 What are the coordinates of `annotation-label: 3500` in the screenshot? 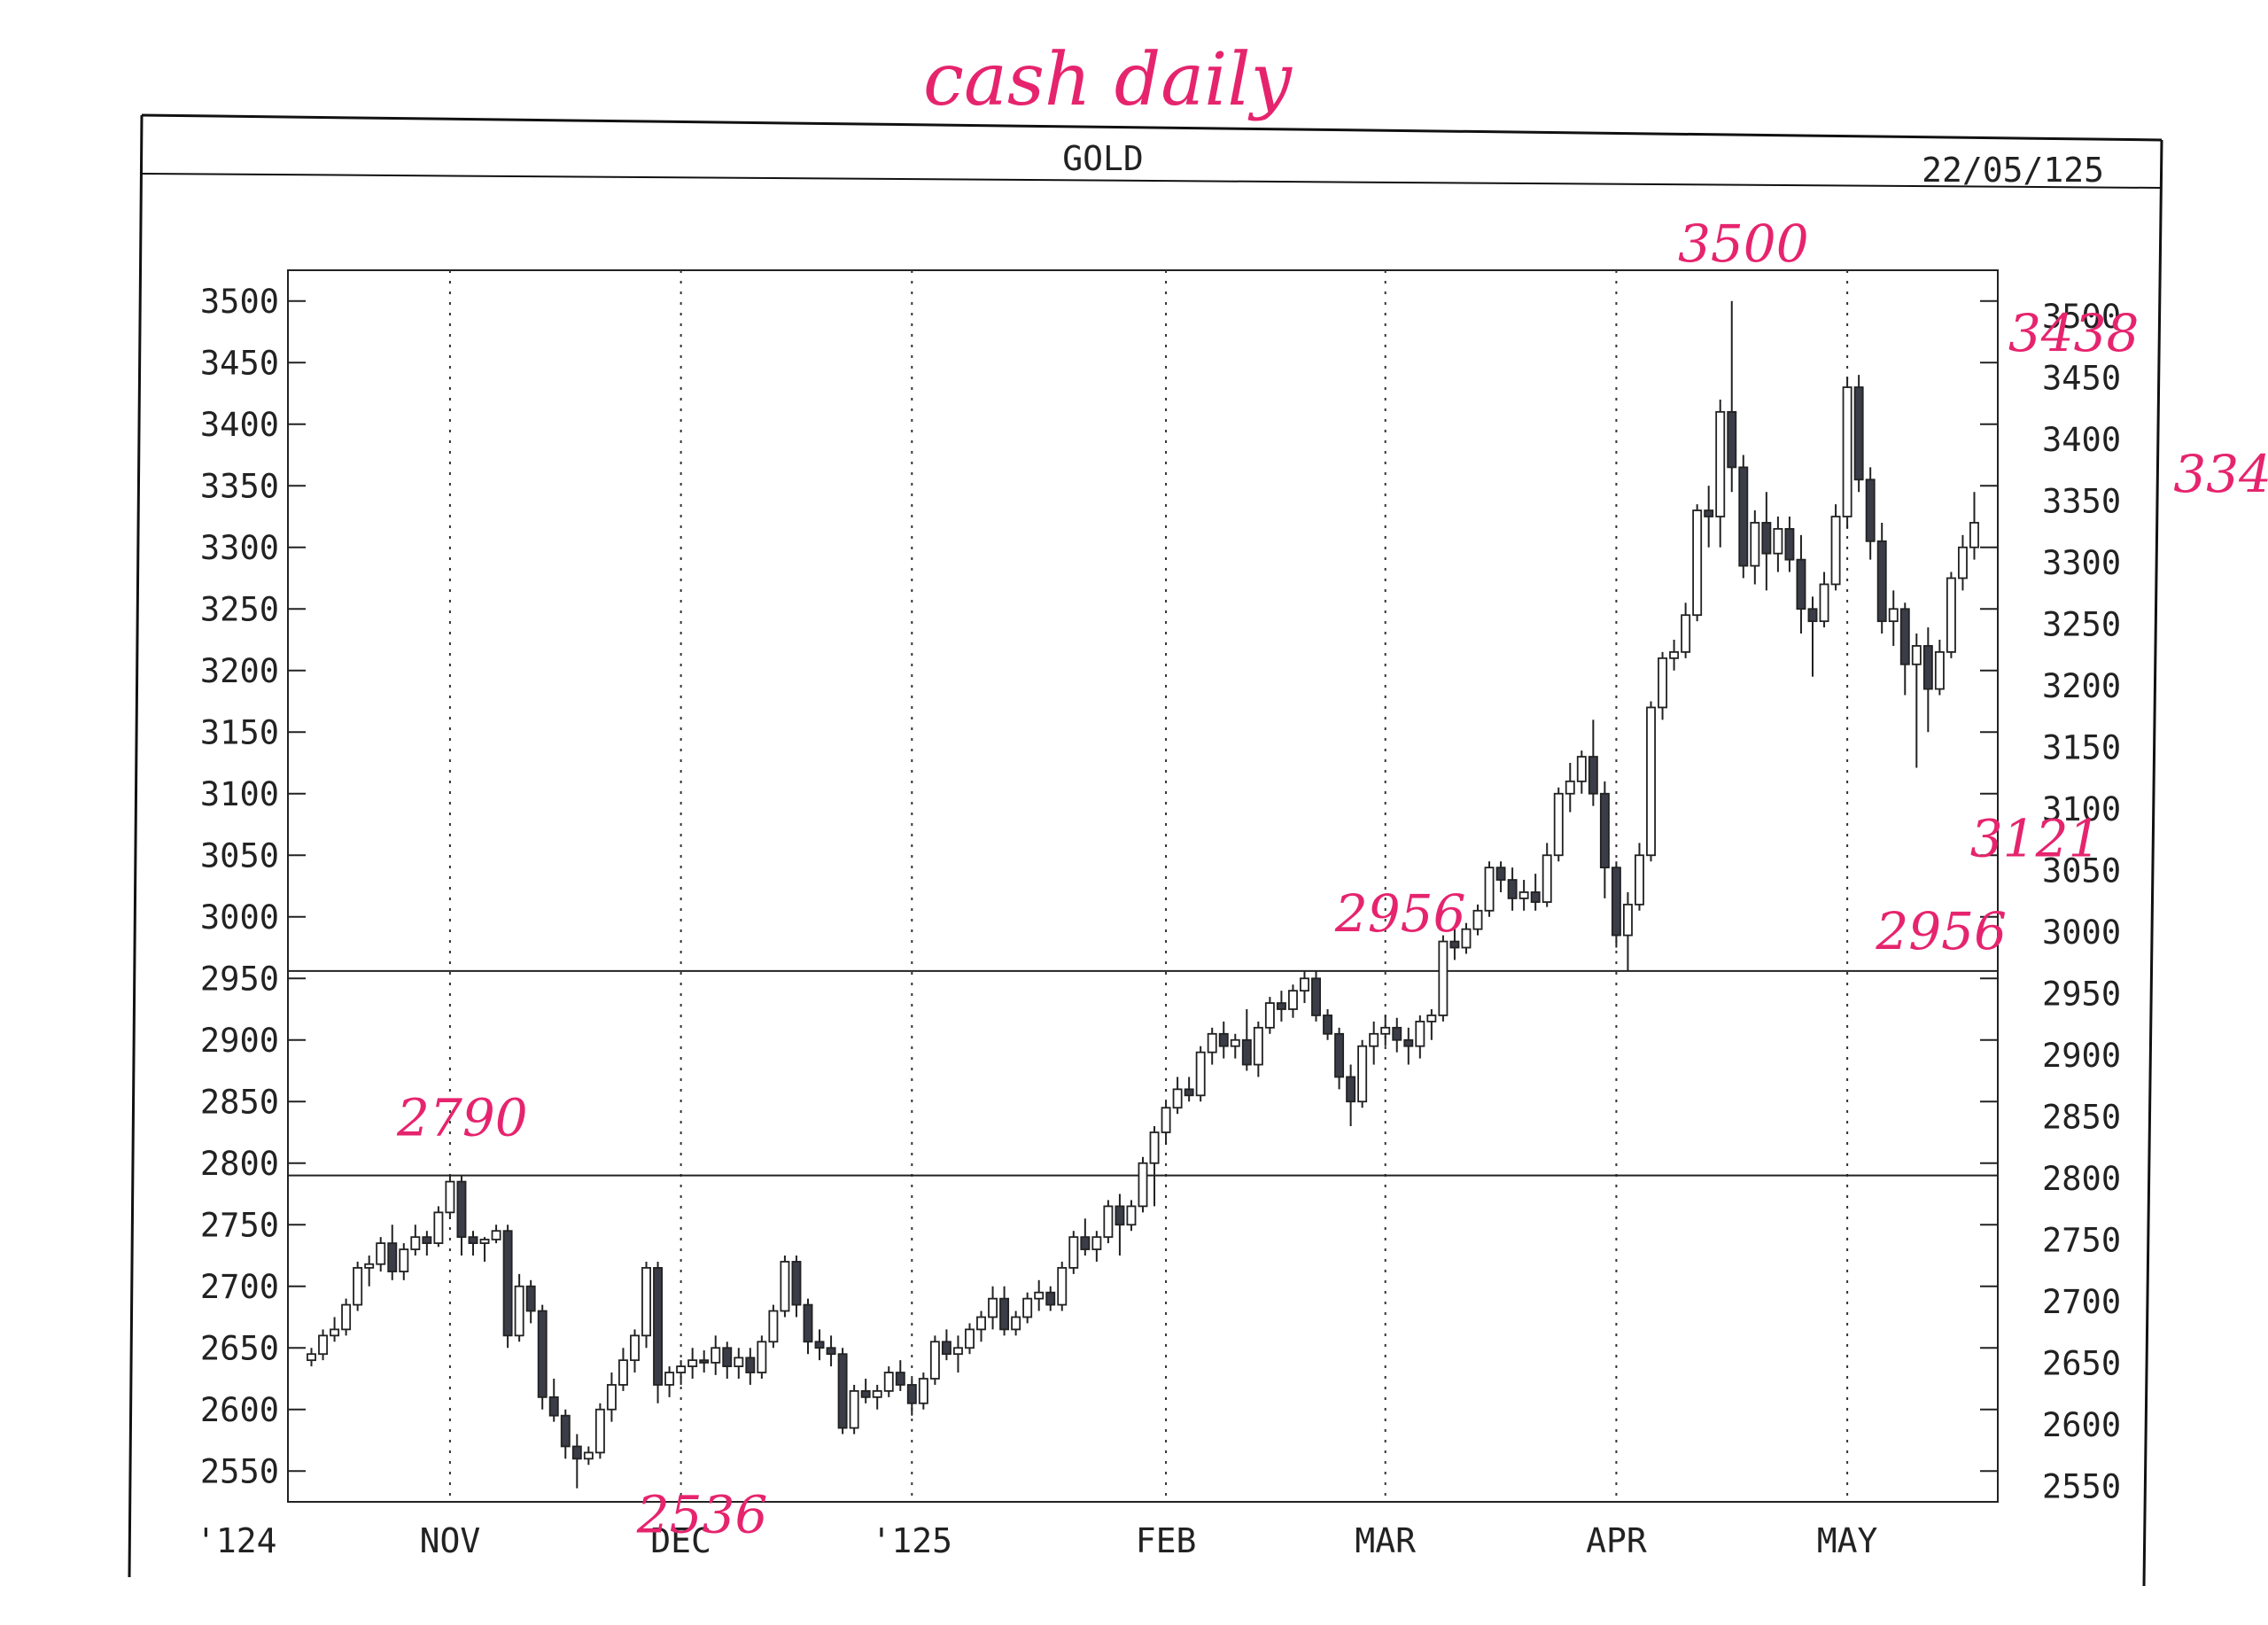 It's located at (1743, 244).